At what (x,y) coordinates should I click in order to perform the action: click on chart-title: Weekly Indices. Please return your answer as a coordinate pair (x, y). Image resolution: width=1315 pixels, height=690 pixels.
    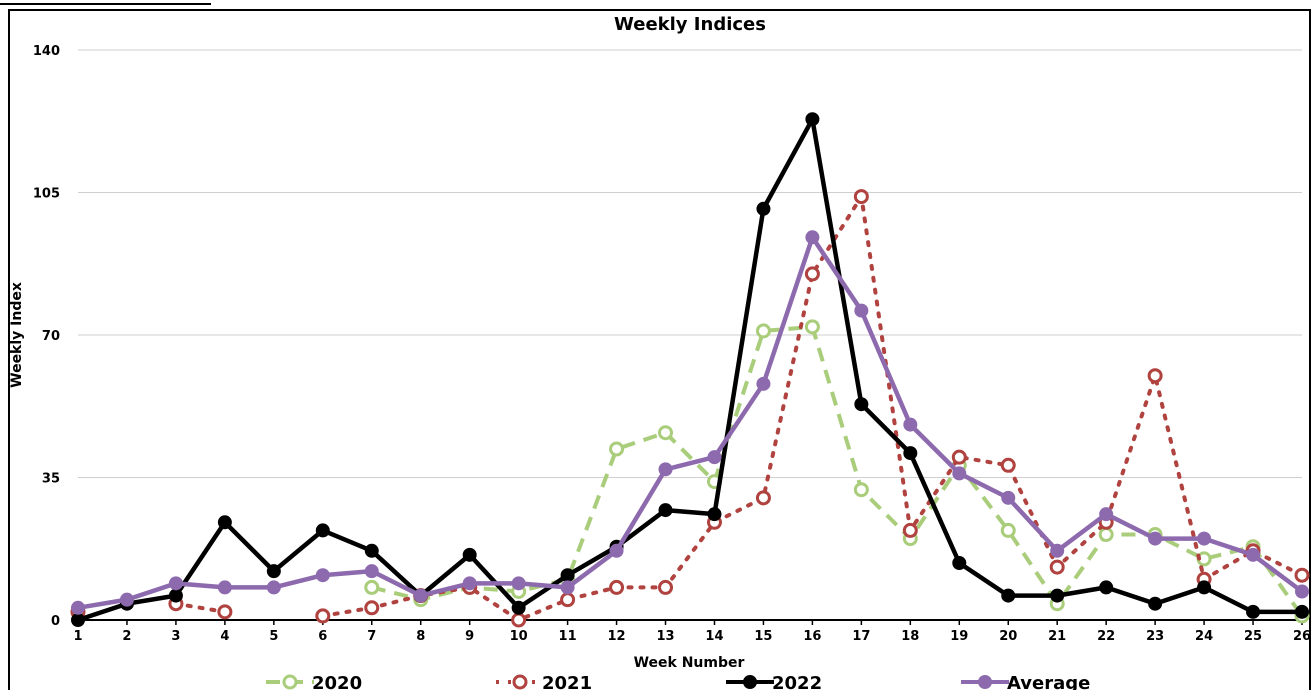
    Looking at the image, I should click on (690, 24).